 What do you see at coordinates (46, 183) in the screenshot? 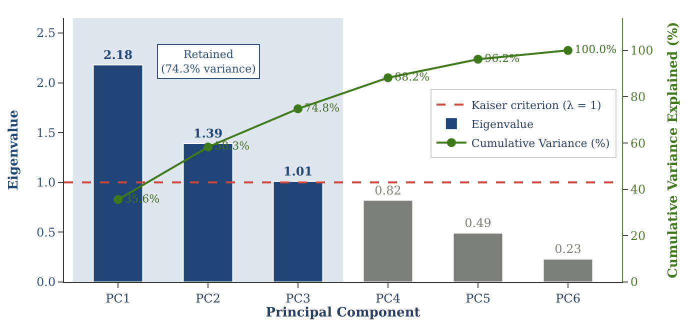
I see `y-tick-label: 1.0` at bounding box center [46, 183].